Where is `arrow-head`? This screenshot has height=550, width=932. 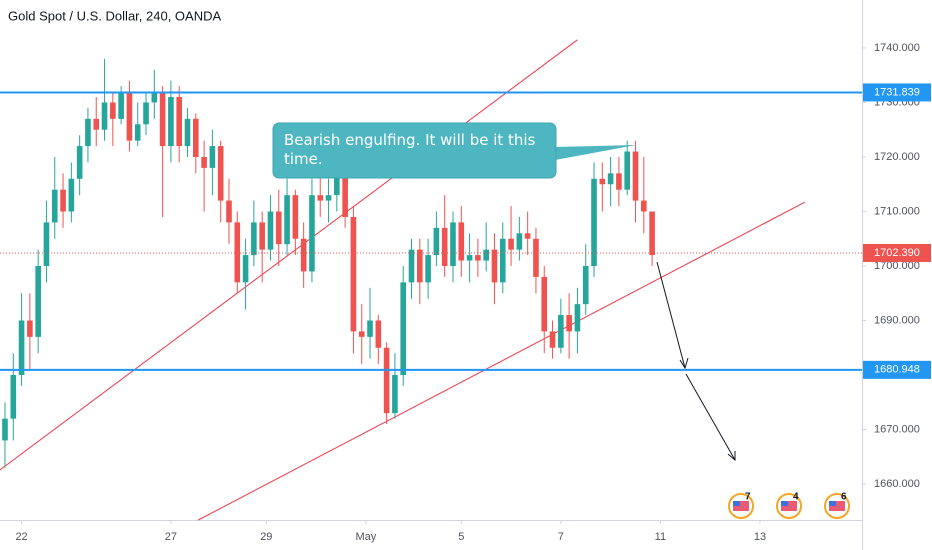 arrow-head is located at coordinates (684, 363).